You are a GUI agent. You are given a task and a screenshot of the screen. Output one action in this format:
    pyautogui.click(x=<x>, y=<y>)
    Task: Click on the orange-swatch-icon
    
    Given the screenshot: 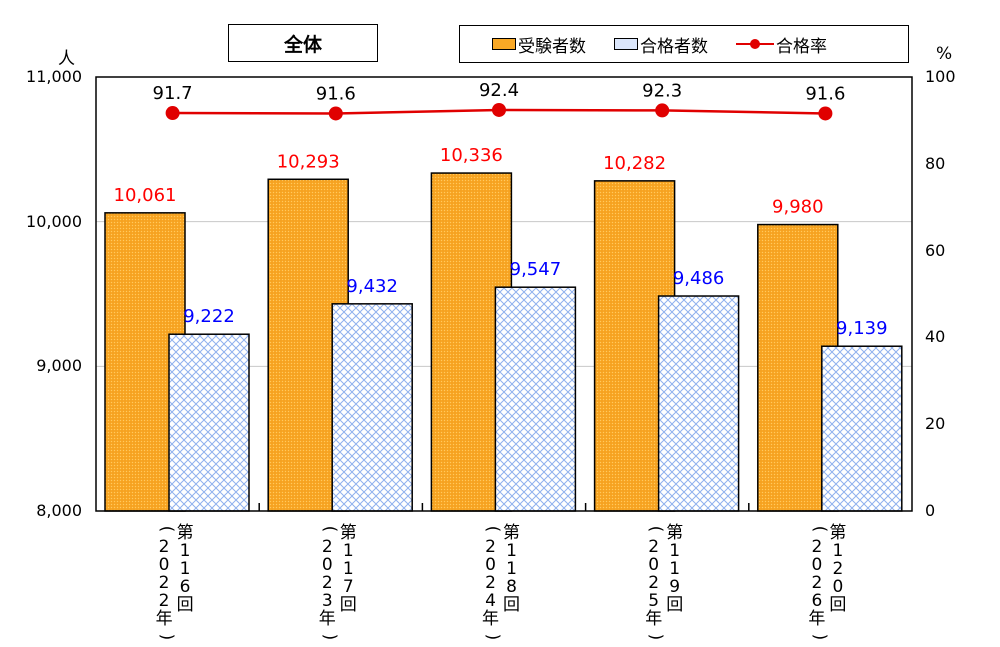 What is the action you would take?
    pyautogui.click(x=504, y=44)
    